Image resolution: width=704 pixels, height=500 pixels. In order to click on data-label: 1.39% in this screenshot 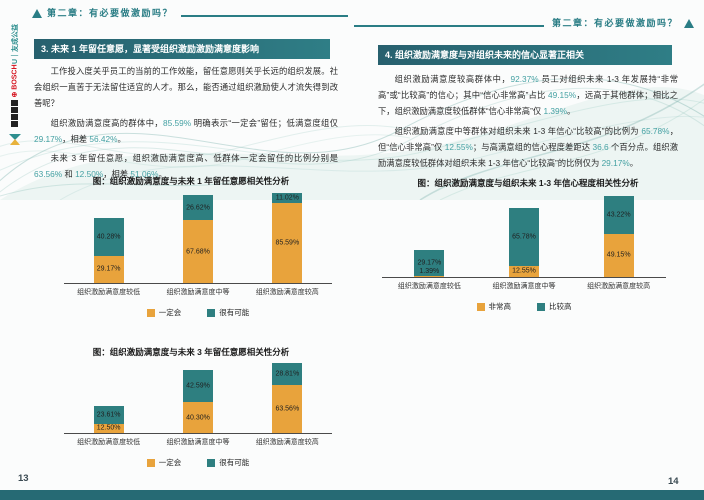, I will do `click(429, 271)`.